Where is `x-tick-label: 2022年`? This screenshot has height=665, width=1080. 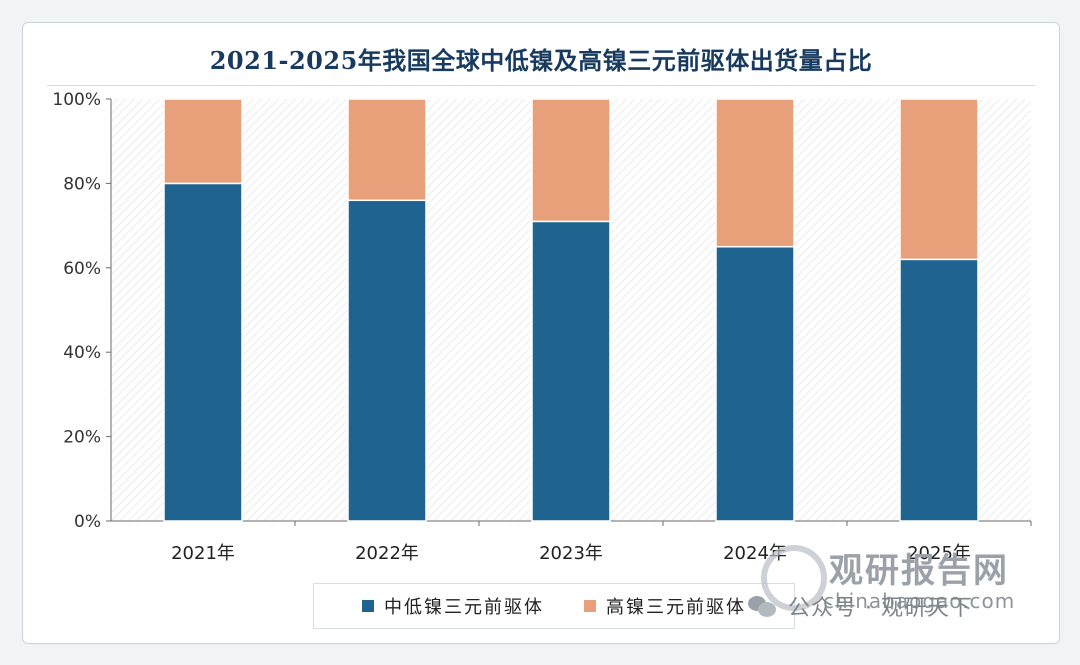 x-tick-label: 2022年 is located at coordinates (387, 553).